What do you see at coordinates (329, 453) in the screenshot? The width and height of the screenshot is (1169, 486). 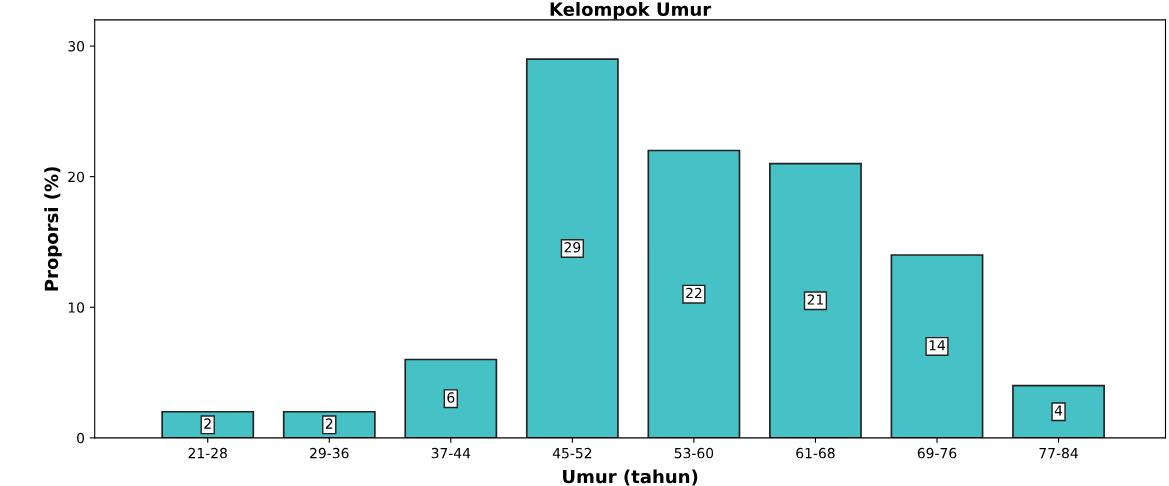 I see `x-tick-label: 29-36` at bounding box center [329, 453].